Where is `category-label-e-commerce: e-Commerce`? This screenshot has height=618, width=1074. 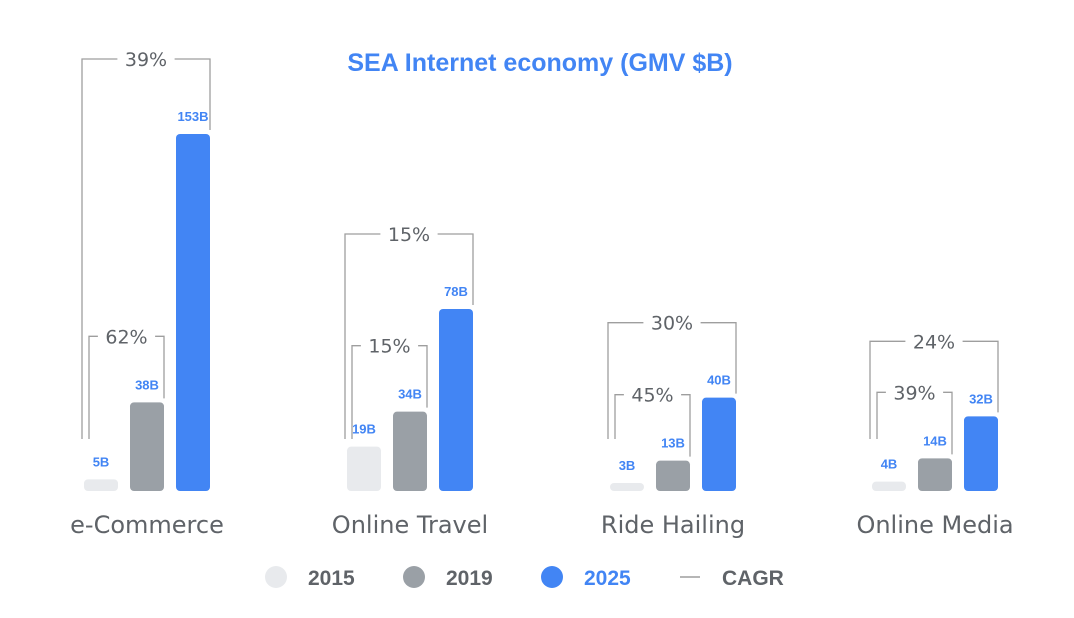 category-label-e-commerce: e-Commerce is located at coordinates (147, 525).